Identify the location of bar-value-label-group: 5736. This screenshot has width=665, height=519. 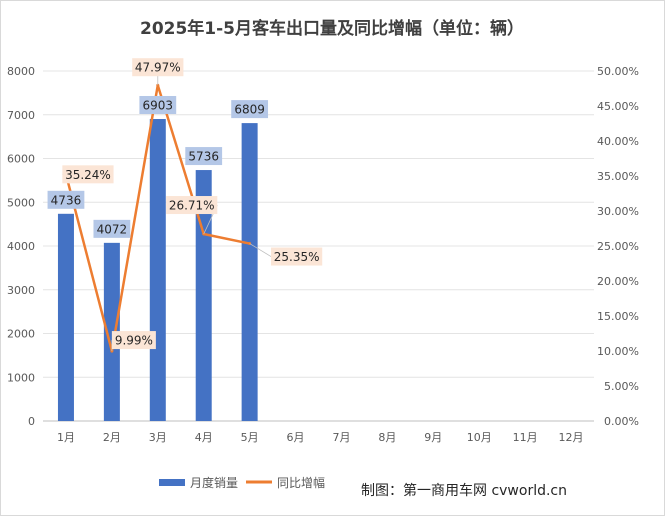
(204, 156).